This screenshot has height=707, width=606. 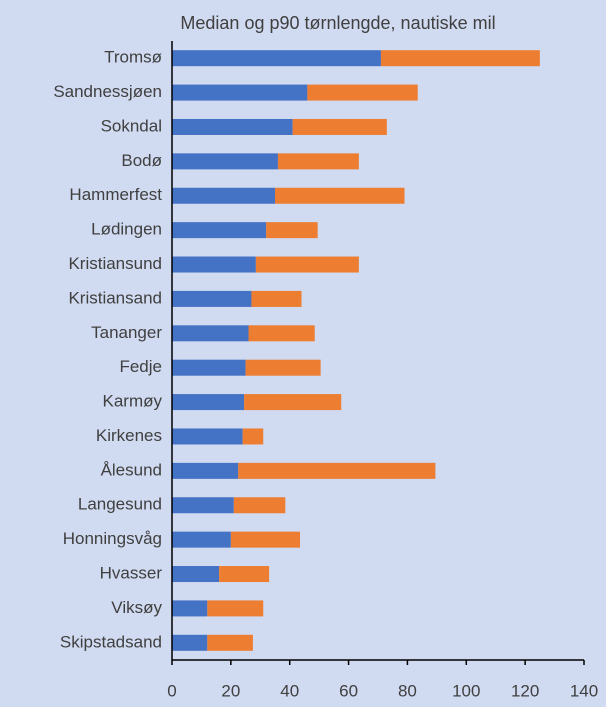 I want to click on y-tick-label: Skipstadsand, so click(x=111, y=641).